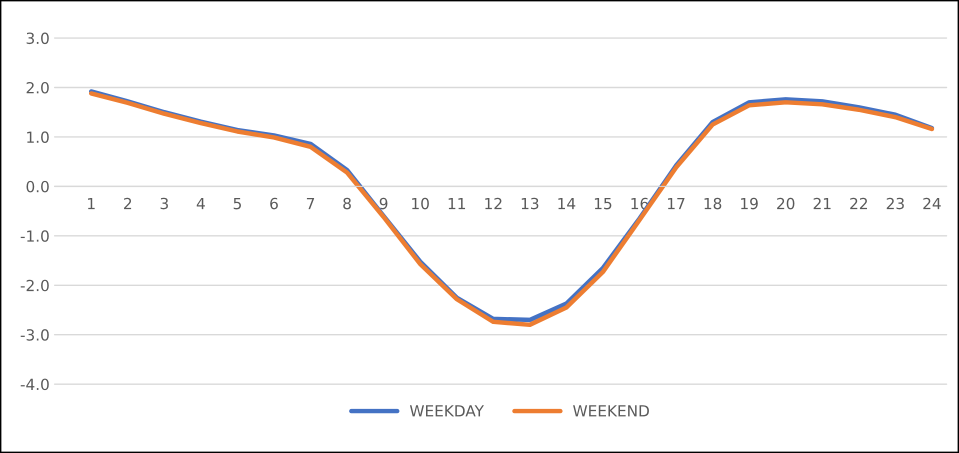 This screenshot has width=959, height=453. I want to click on x-tick-label: 10, so click(420, 204).